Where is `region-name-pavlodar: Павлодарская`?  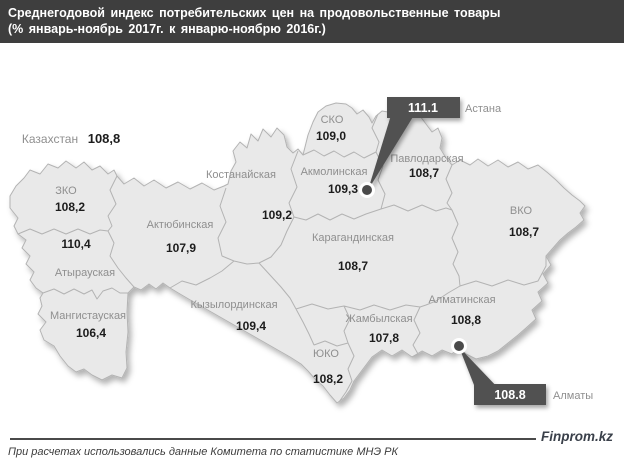 region-name-pavlodar: Павлодарская is located at coordinates (426, 159).